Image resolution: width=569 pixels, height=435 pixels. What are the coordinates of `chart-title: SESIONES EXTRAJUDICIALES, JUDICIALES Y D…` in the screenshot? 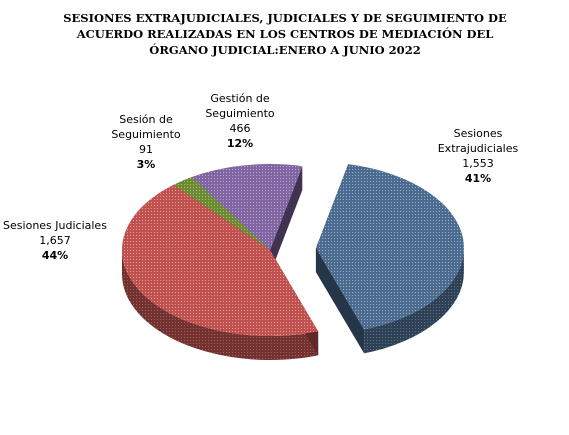 It's located at (285, 34).